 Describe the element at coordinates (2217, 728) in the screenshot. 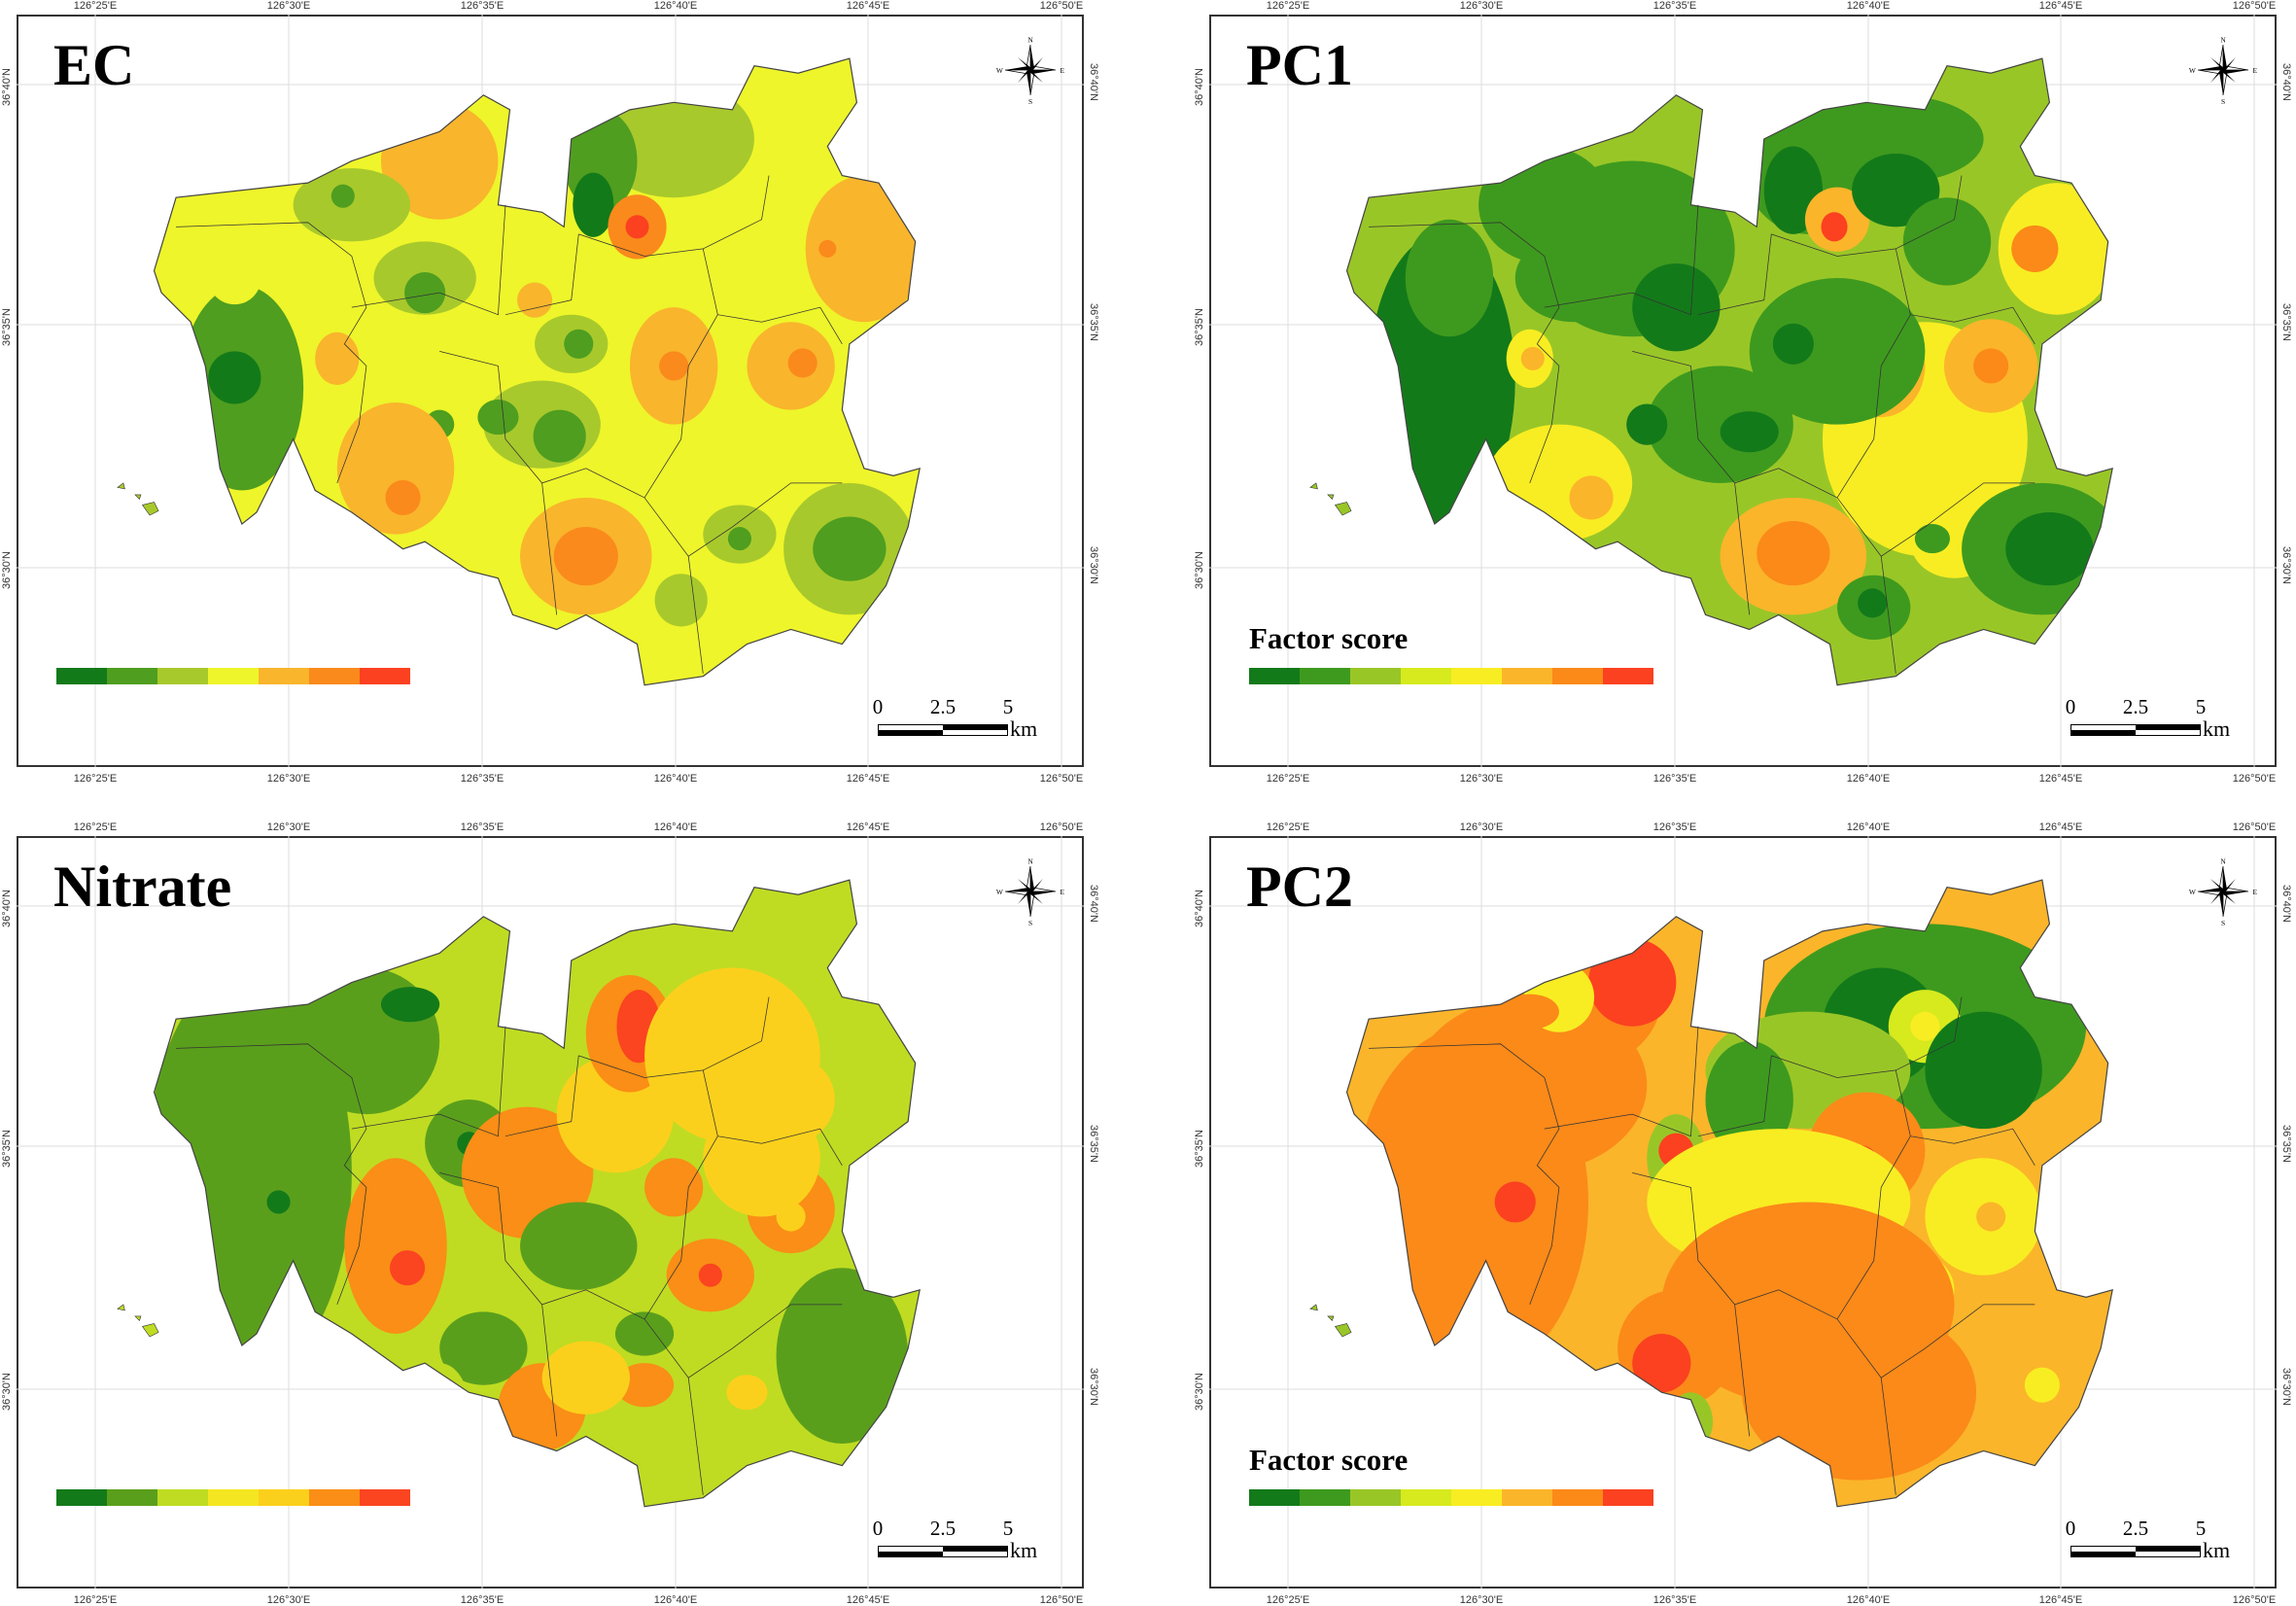

I see `scale-unit: km` at that location.